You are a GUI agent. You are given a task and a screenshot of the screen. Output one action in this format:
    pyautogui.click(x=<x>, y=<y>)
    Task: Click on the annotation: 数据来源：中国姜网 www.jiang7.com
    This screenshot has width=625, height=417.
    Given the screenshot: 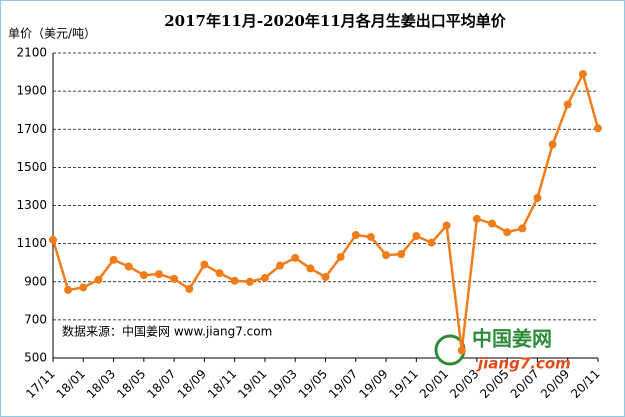 What is the action you would take?
    pyautogui.click(x=167, y=331)
    